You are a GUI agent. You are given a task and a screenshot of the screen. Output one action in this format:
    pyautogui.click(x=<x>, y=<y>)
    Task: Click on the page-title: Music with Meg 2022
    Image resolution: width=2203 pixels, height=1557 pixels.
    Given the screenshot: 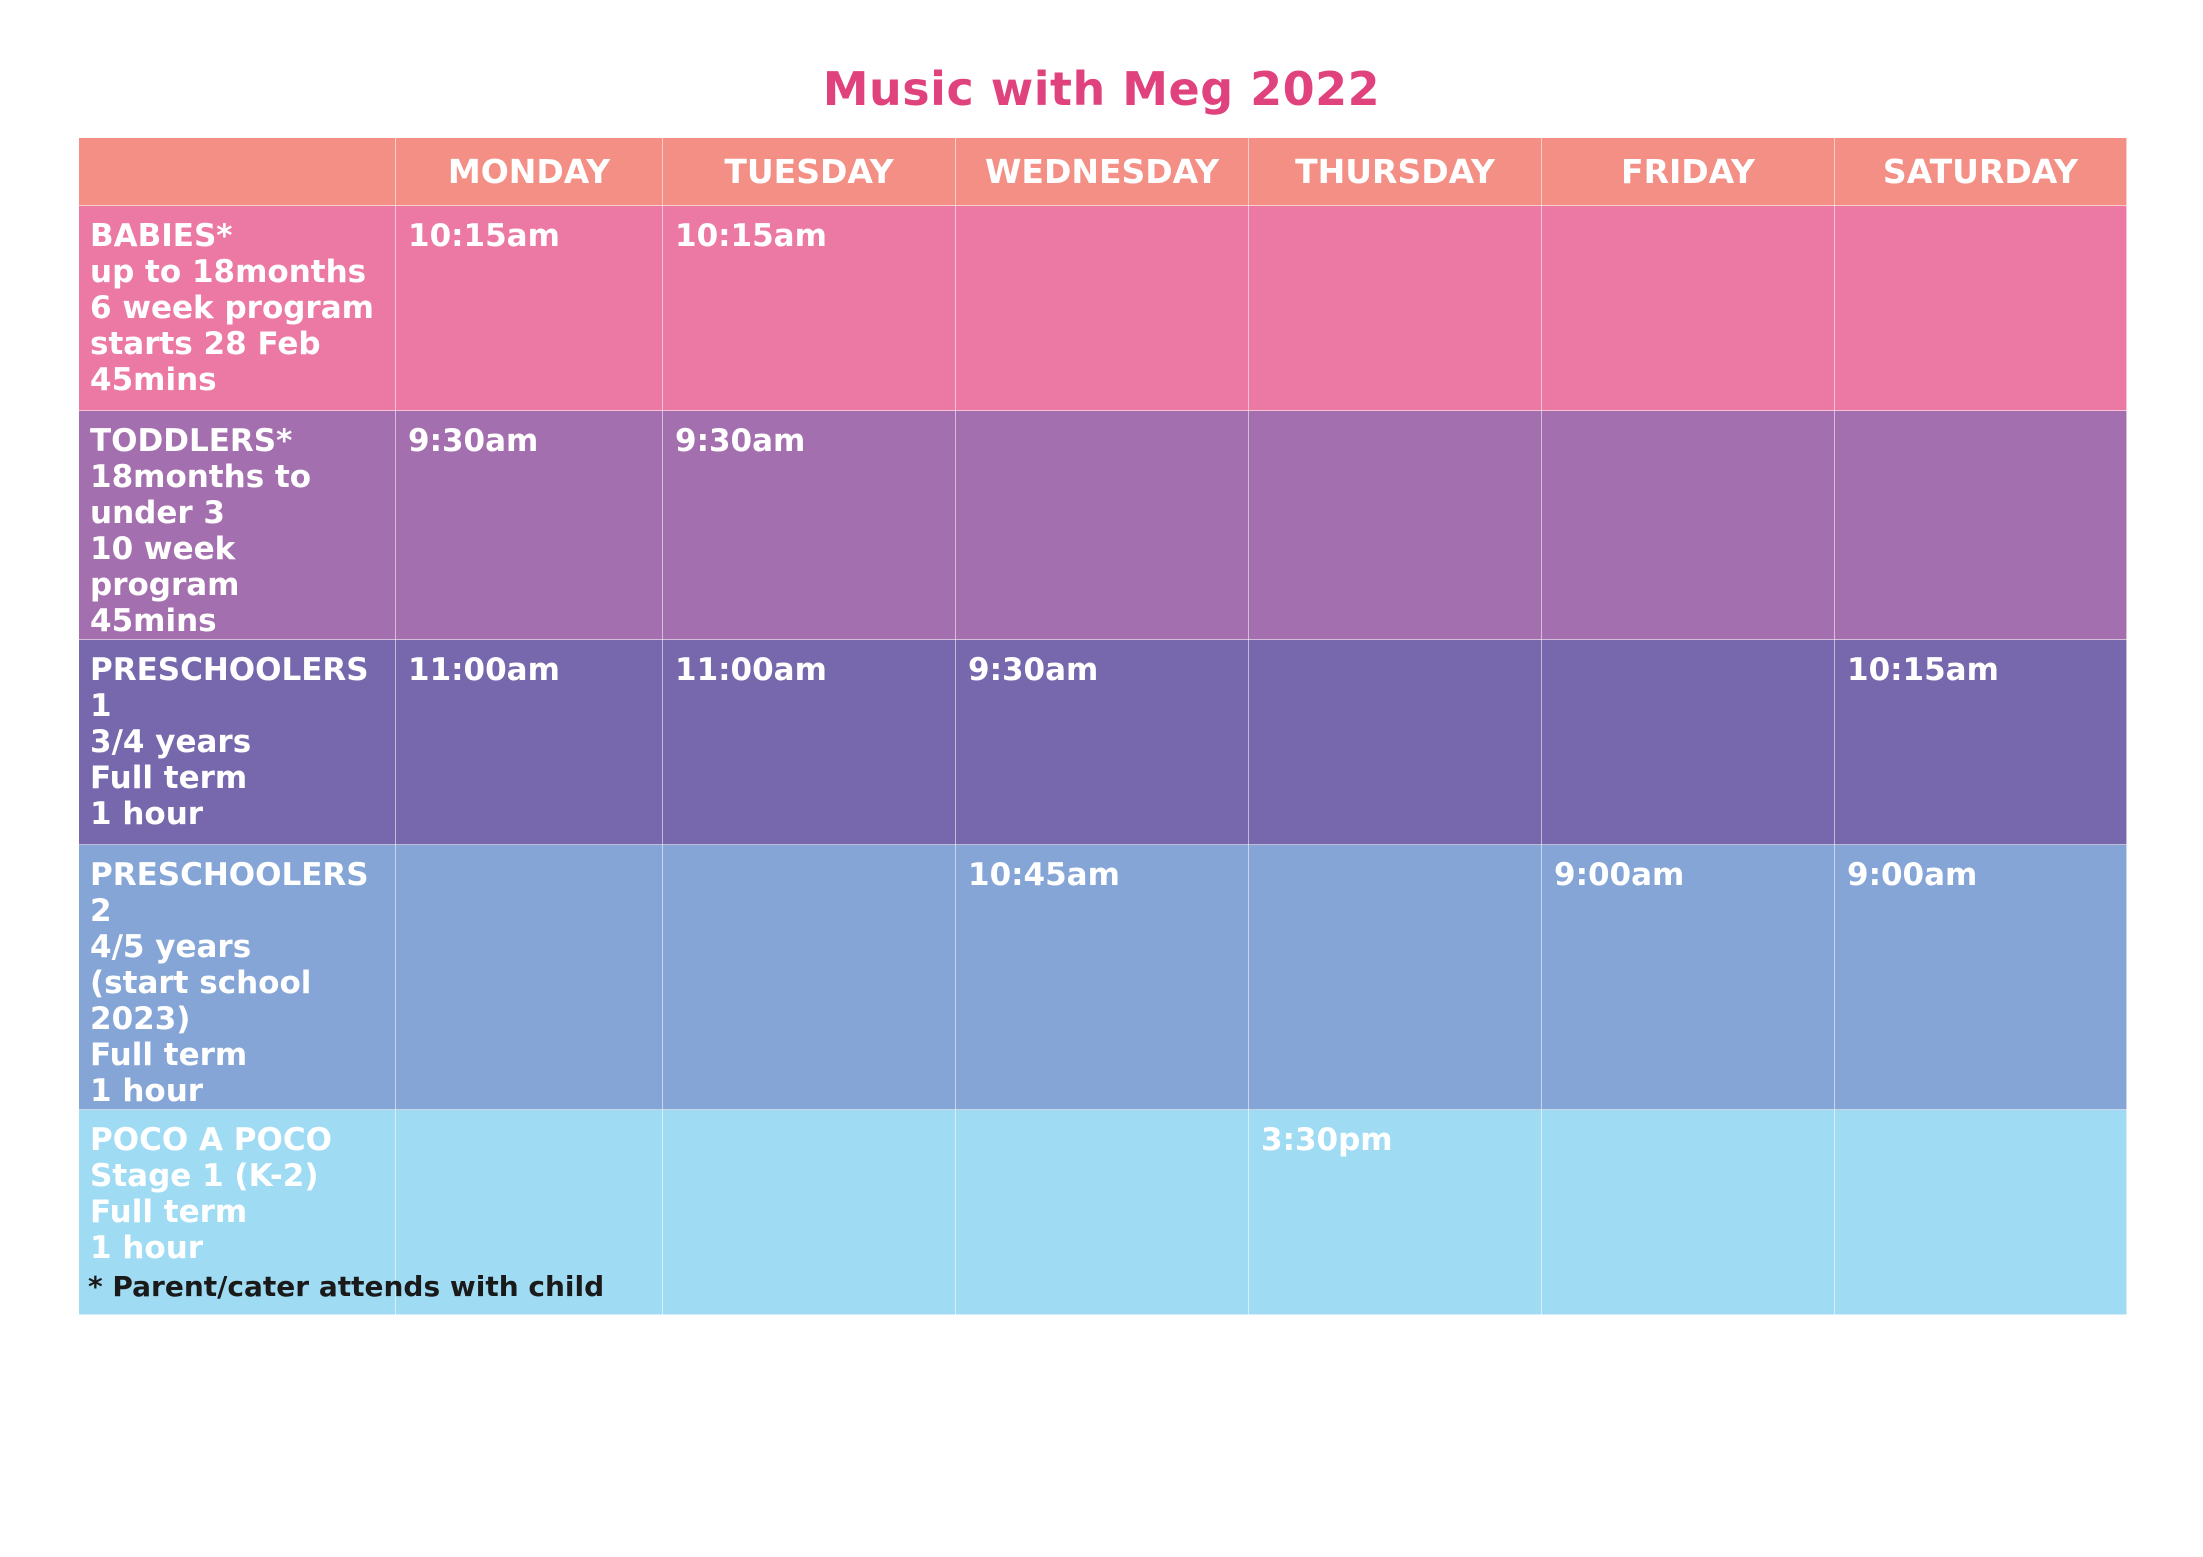 What is the action you would take?
    pyautogui.click(x=1101, y=89)
    